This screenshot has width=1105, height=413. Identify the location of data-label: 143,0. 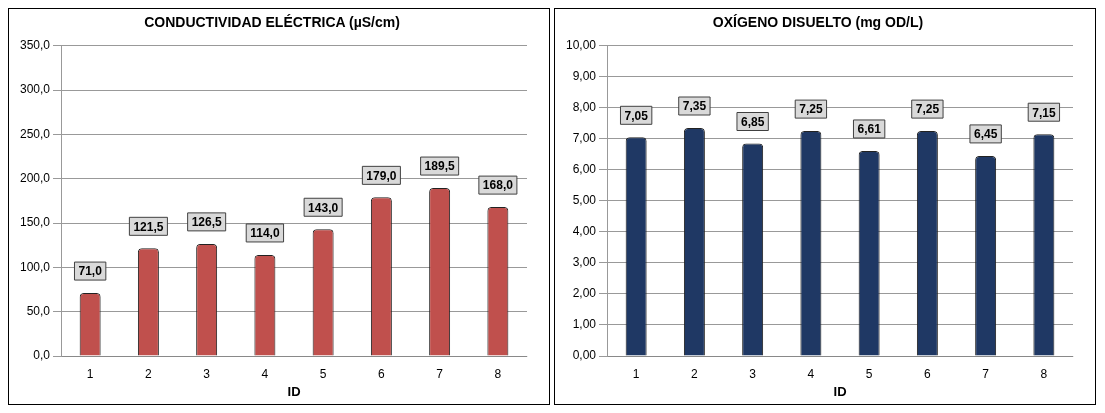
(323, 207).